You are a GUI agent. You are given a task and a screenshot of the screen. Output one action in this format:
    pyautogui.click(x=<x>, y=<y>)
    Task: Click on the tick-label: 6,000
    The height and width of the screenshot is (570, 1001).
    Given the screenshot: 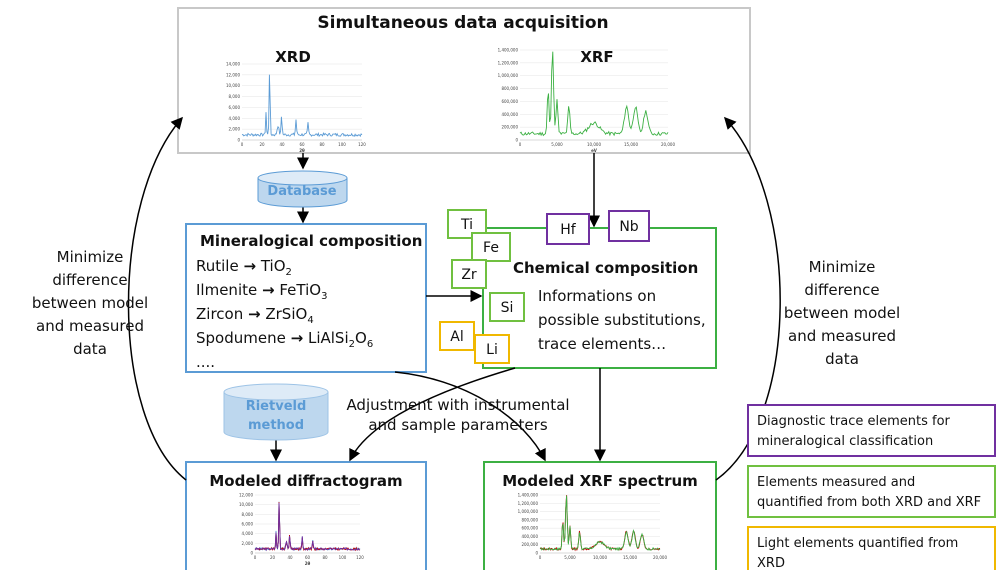 What is the action you would take?
    pyautogui.click(x=235, y=107)
    